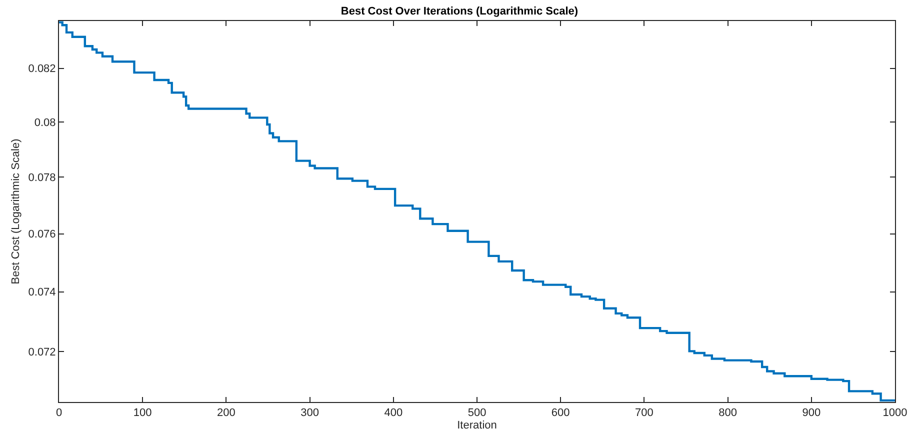 This screenshot has width=919, height=441. Describe the element at coordinates (895, 413) in the screenshot. I see `x-tick-label: 1000` at that location.